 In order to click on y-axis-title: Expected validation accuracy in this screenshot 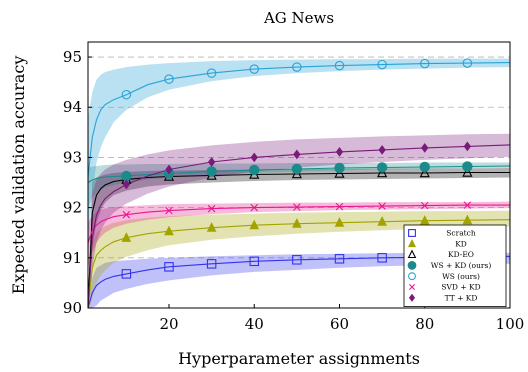, I will do `click(18, 175)`.